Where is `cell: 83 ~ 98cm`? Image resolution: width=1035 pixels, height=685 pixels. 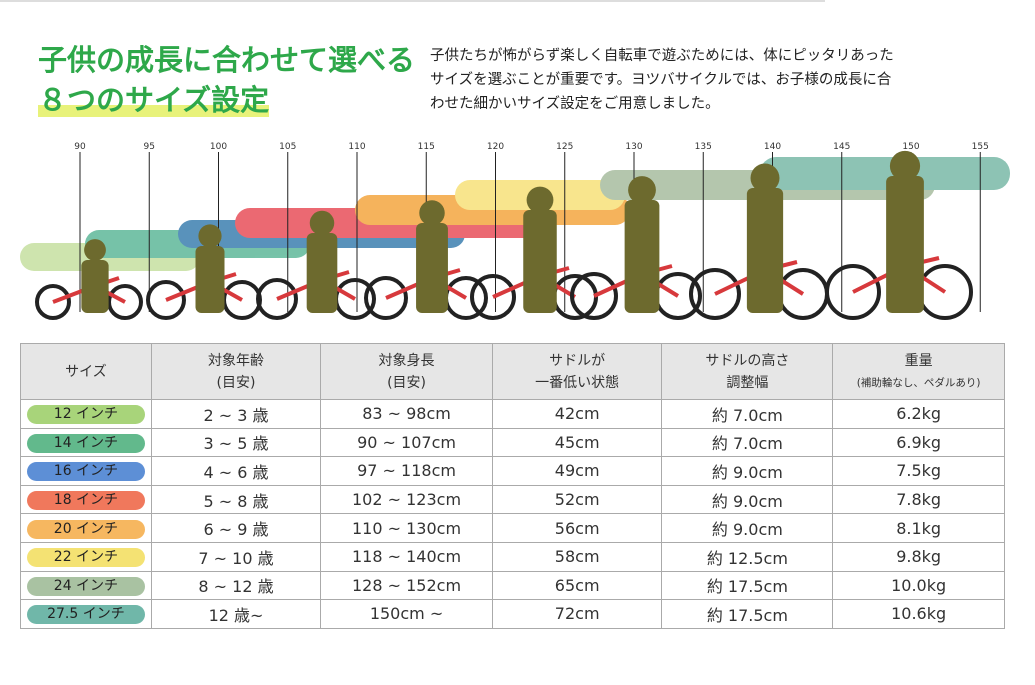
cell: 83 ~ 98cm is located at coordinates (406, 414).